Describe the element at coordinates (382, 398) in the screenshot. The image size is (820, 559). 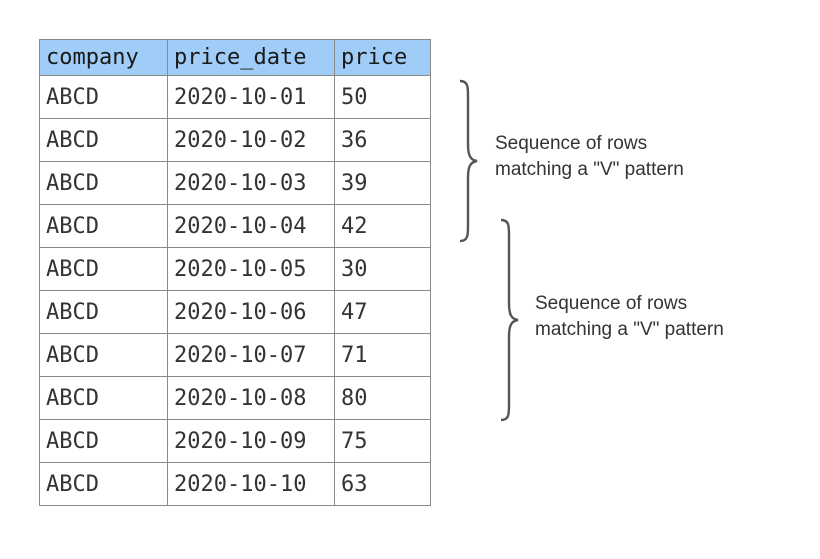
I see `cell-price: 80` at that location.